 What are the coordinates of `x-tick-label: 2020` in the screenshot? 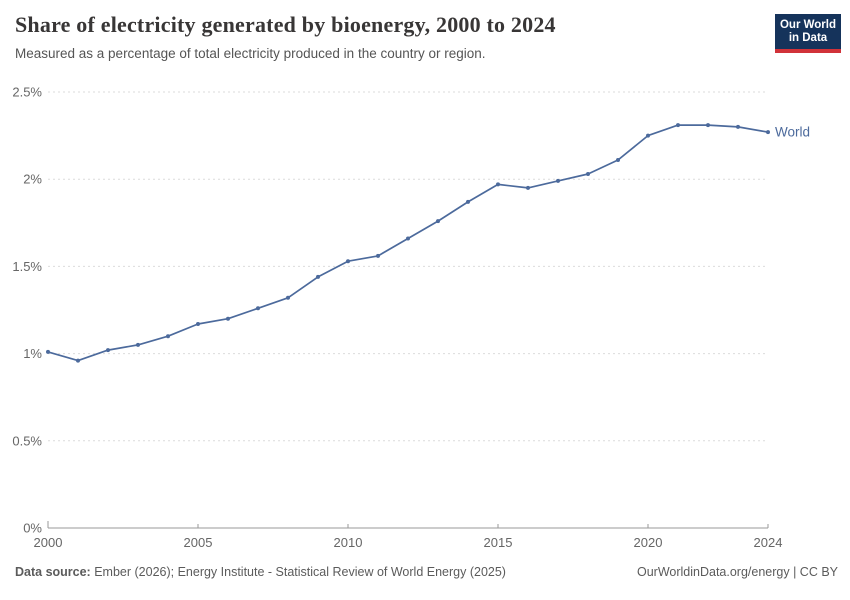 It's located at (648, 542).